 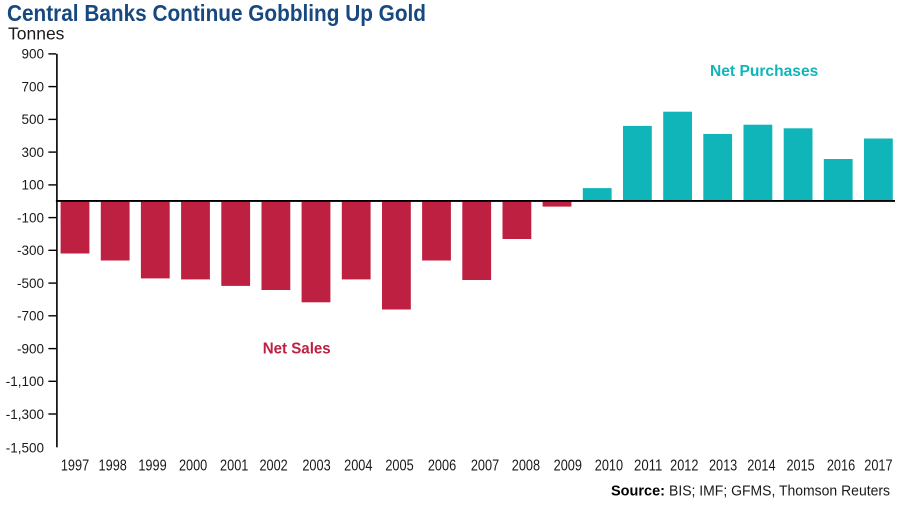 I want to click on svg-text: 1999, so click(x=152, y=466).